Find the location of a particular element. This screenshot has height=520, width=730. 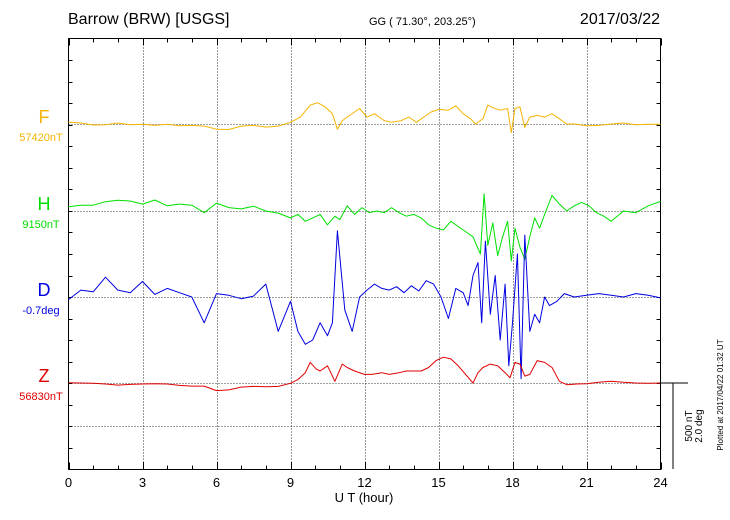

series-line-h is located at coordinates (364, 227).